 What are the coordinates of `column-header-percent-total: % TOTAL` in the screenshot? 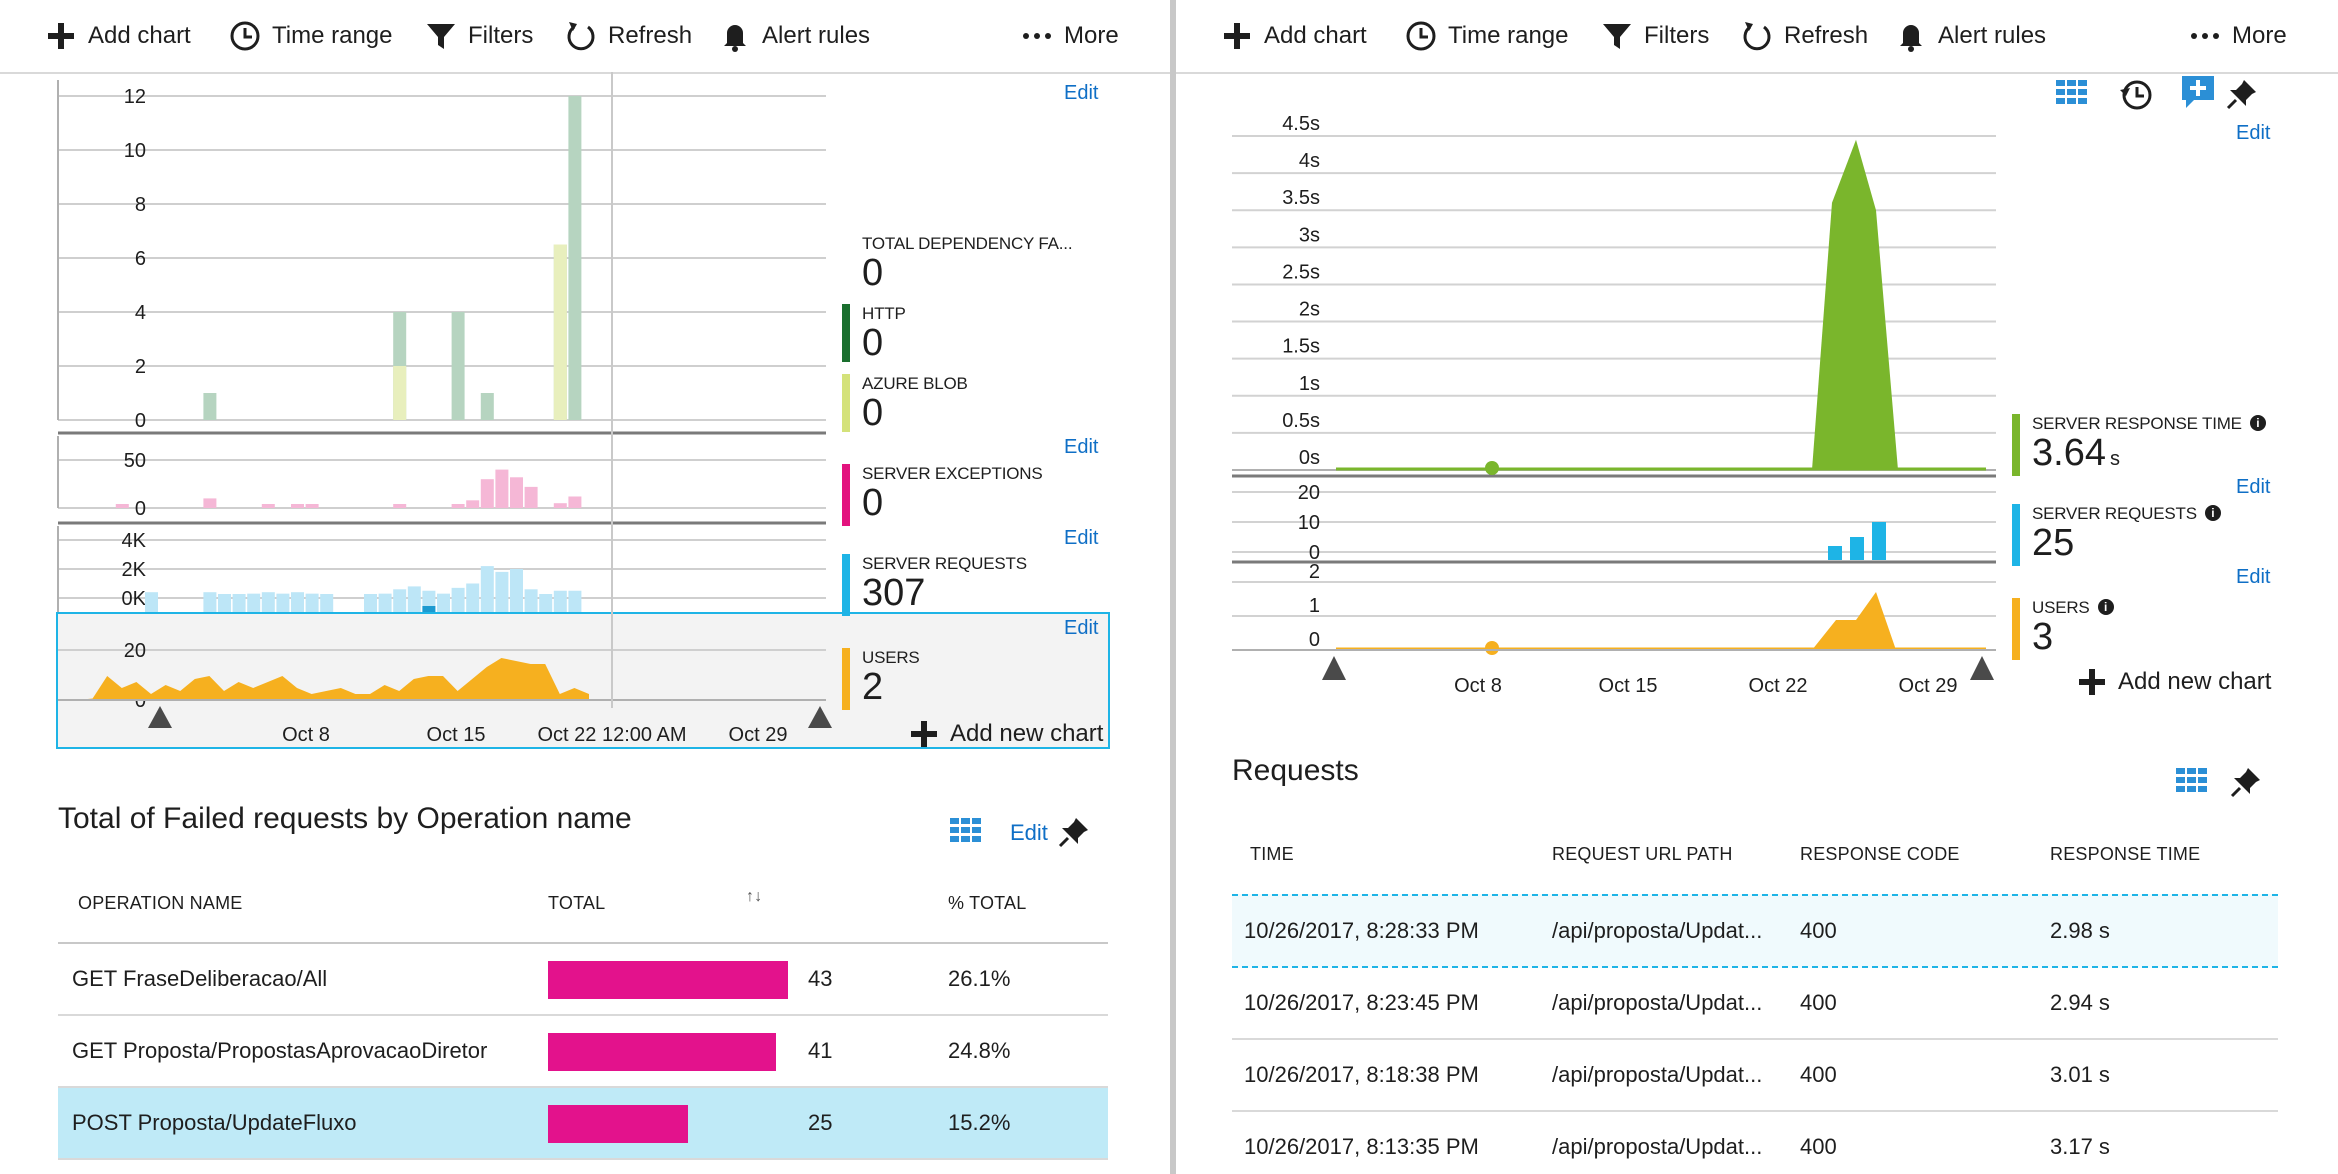 It's located at (987, 903).